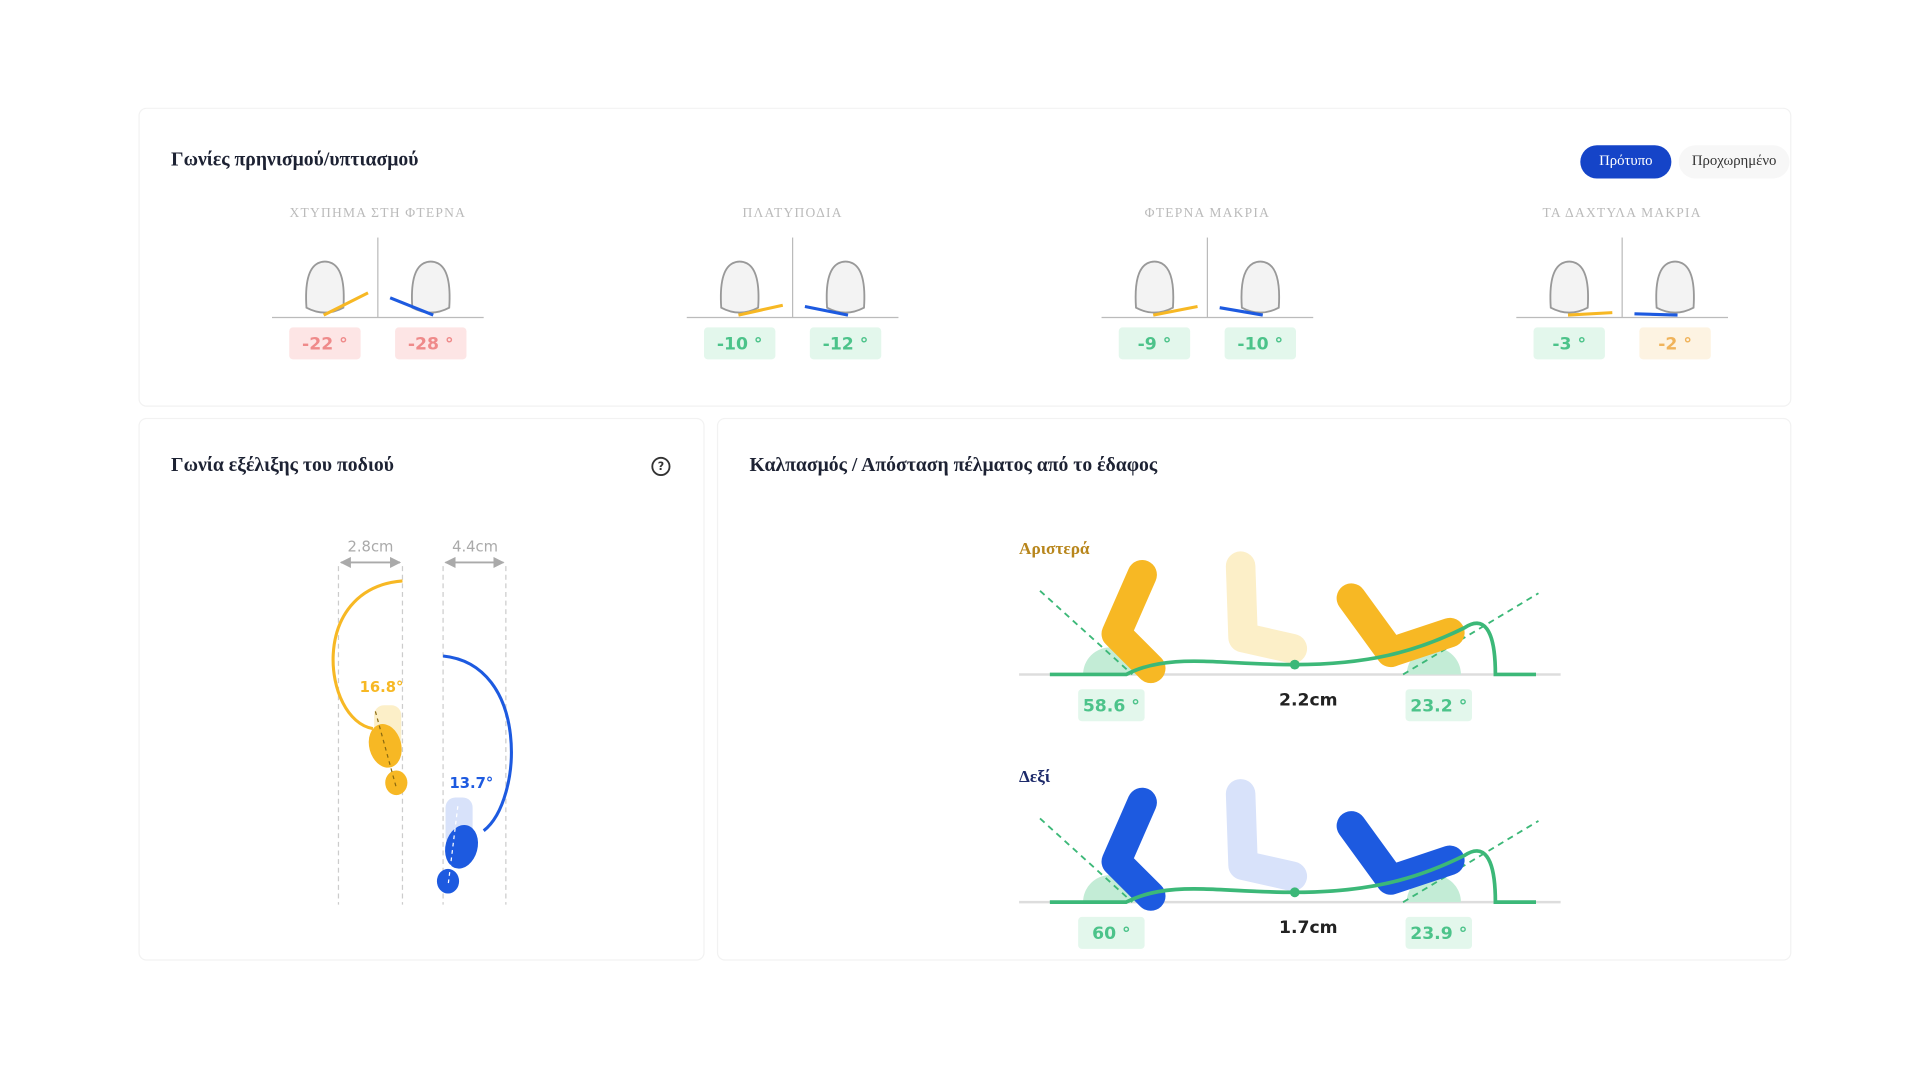  What do you see at coordinates (1207, 212) in the screenshot?
I see `phase-label: ΦΤΕΡΝΑ ΜΑΚΡΙΑ` at bounding box center [1207, 212].